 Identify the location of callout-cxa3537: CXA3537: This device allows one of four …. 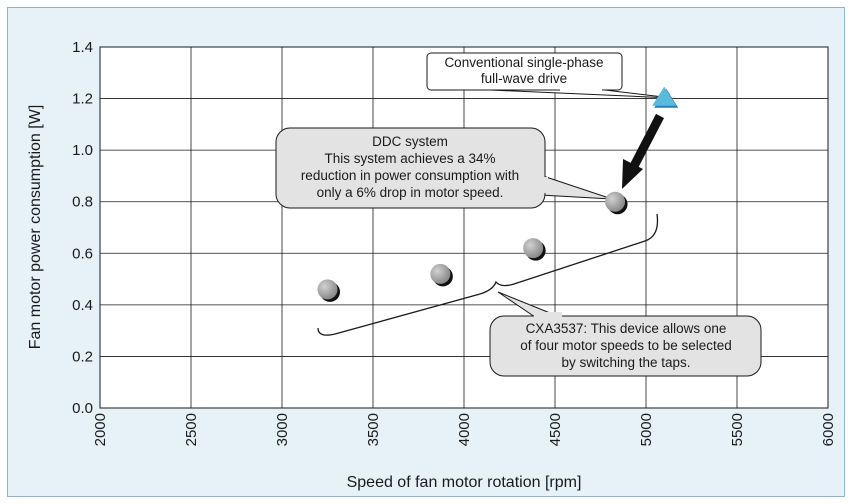
(625, 334).